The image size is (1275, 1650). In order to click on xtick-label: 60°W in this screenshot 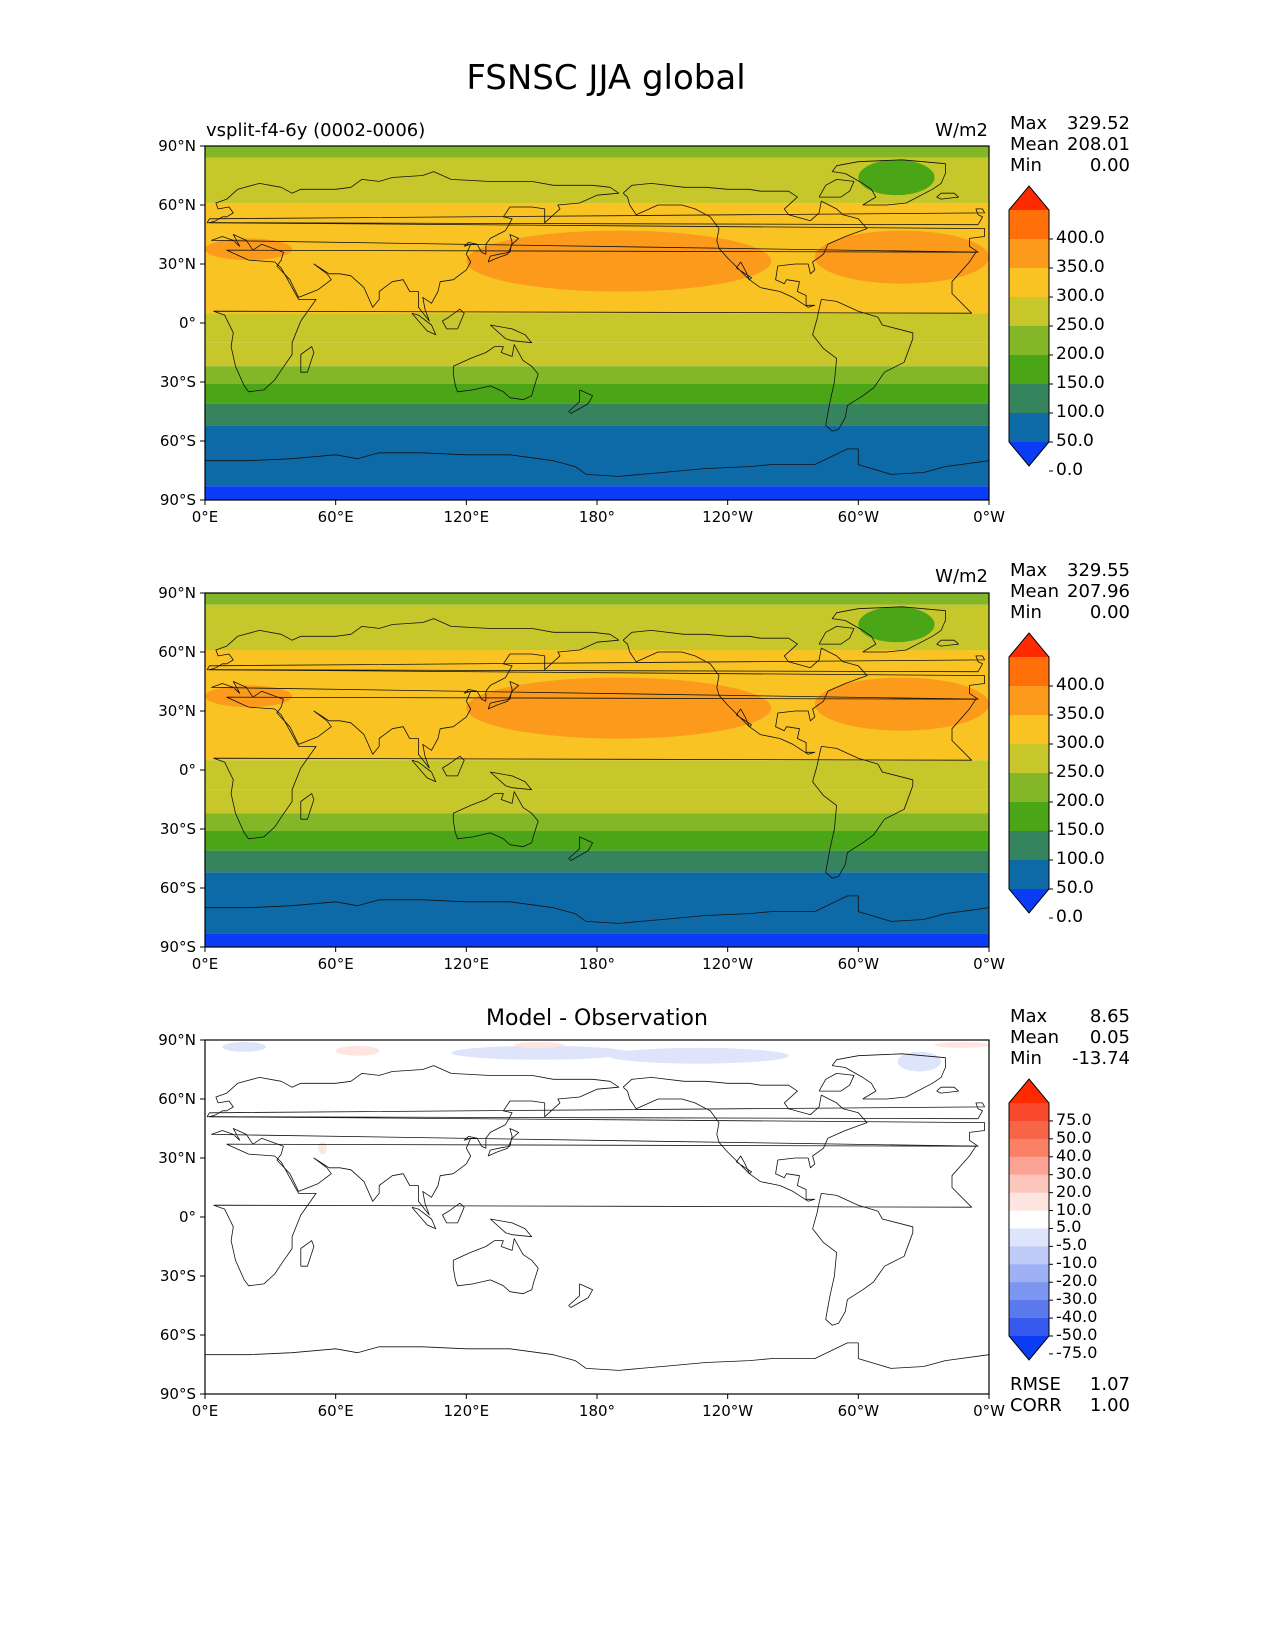, I will do `click(858, 1411)`.